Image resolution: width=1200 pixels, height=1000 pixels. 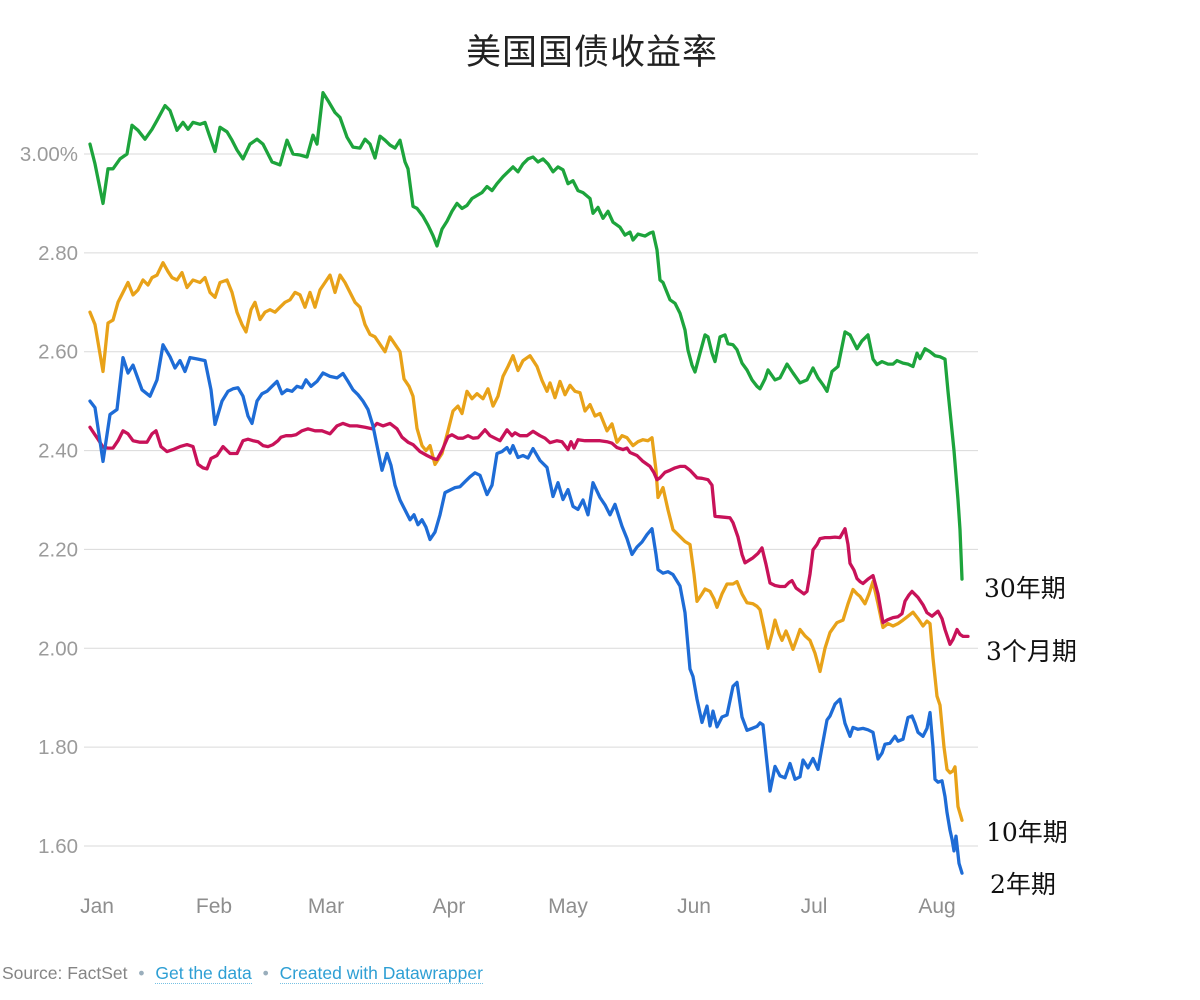 I want to click on x-axis-tick-label: May, so click(x=568, y=906).